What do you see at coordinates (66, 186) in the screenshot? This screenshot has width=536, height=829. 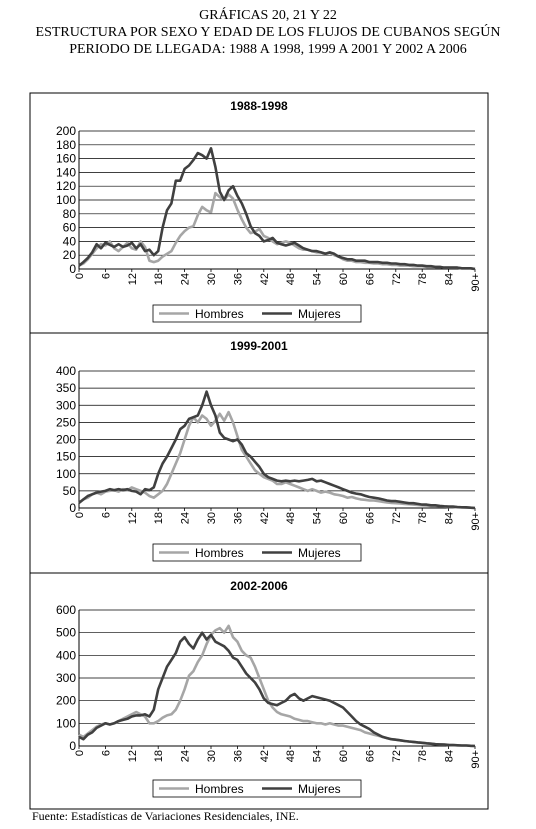 I see `y-tick-label: 120` at bounding box center [66, 186].